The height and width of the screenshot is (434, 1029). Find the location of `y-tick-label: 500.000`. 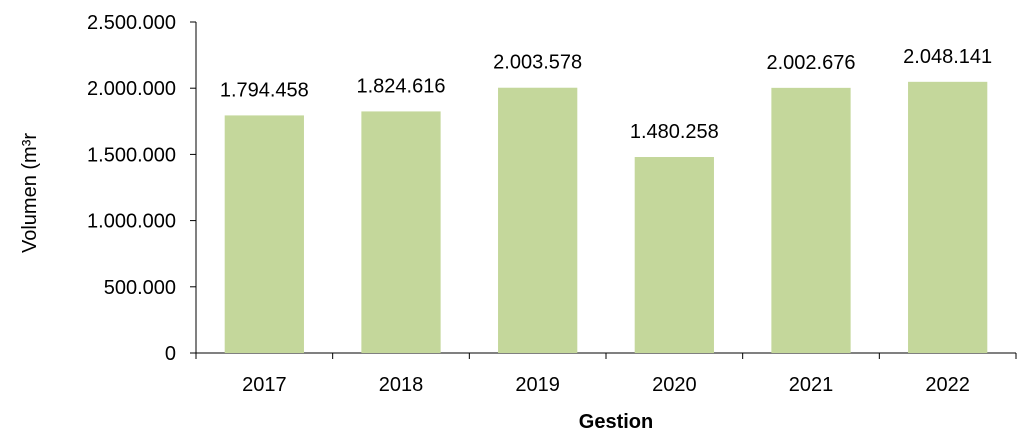

y-tick-label: 500.000 is located at coordinates (140, 288).